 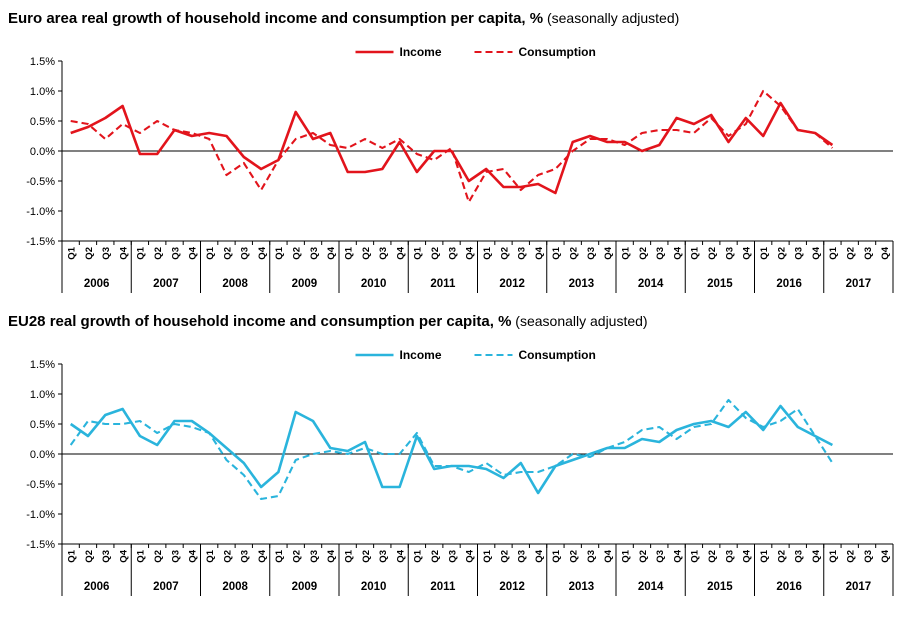 What do you see at coordinates (557, 355) in the screenshot?
I see `legend-consumption-label: Consumption` at bounding box center [557, 355].